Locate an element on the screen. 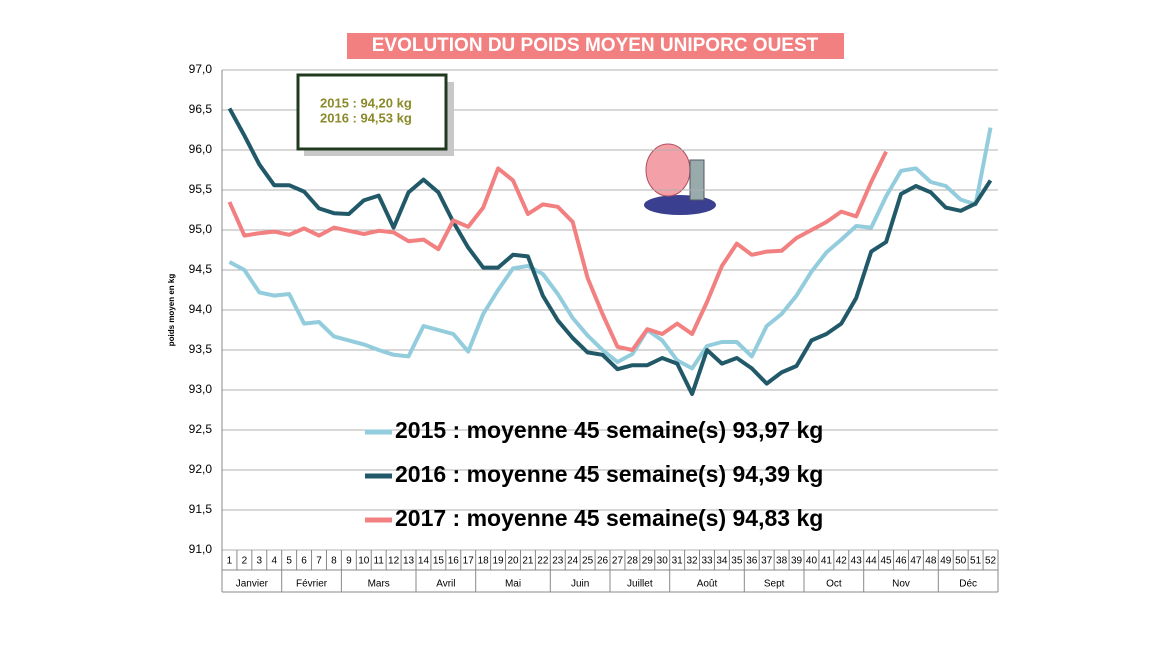 This screenshot has height=658, width=1169. x-tick-label: 14 is located at coordinates (424, 561).